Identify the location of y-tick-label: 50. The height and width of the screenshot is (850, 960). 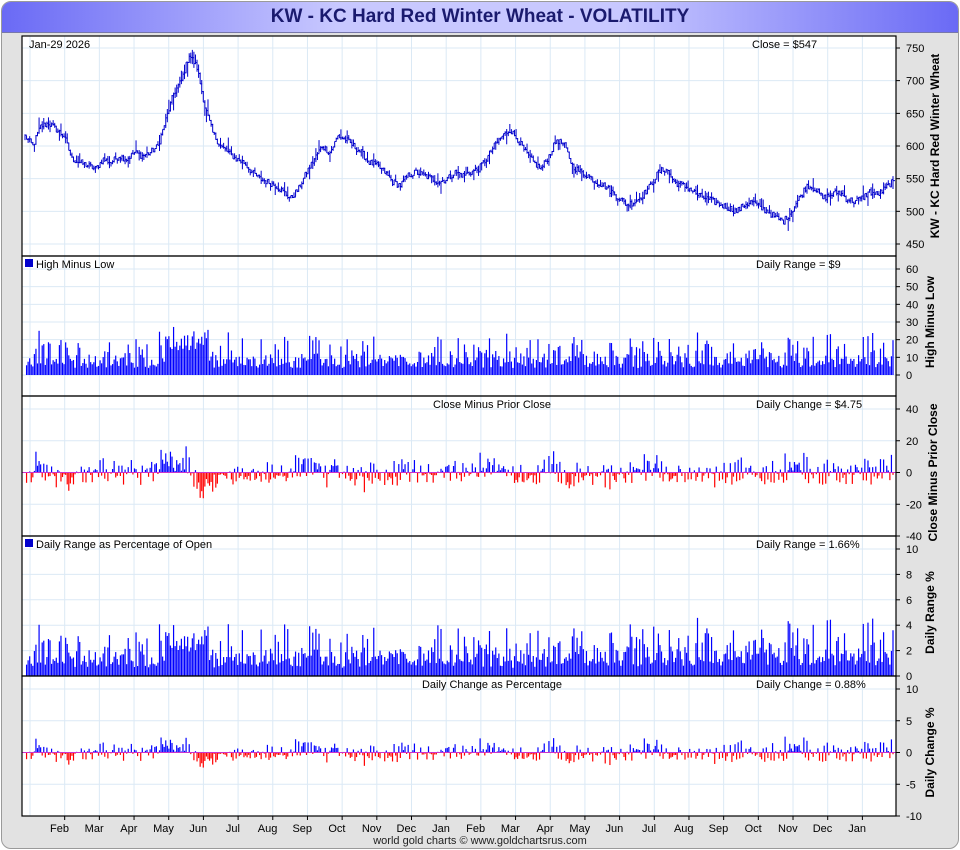
(912, 288).